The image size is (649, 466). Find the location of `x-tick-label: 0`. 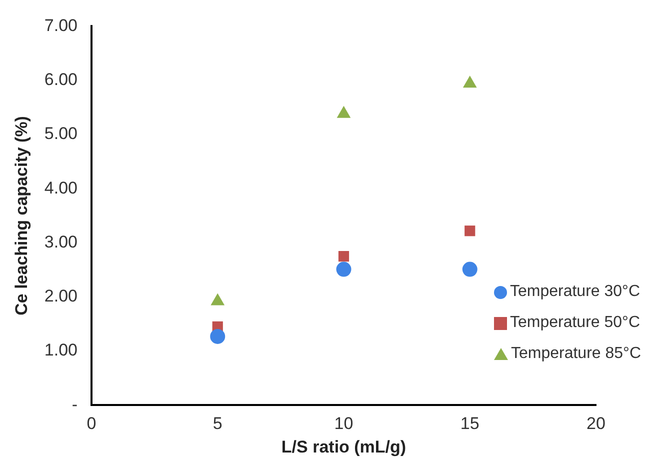

x-tick-label: 0 is located at coordinates (91, 424).